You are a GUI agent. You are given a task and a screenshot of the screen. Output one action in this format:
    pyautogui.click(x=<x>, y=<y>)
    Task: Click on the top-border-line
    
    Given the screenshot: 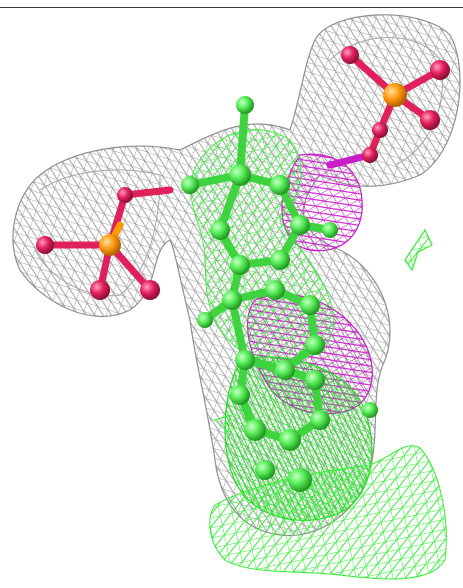 What is the action you would take?
    pyautogui.click(x=231, y=7)
    